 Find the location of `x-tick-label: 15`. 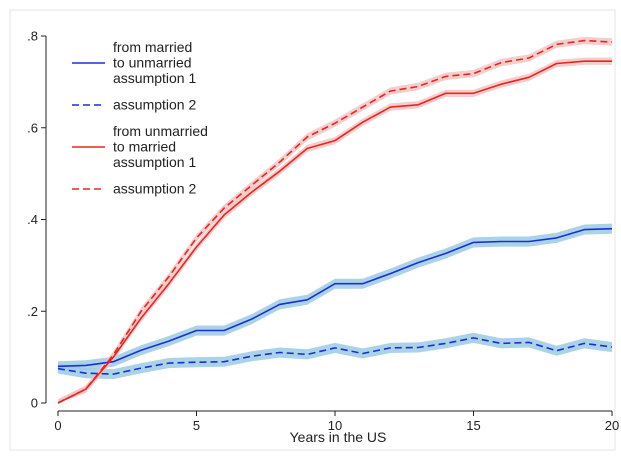

x-tick-label: 15 is located at coordinates (473, 425).